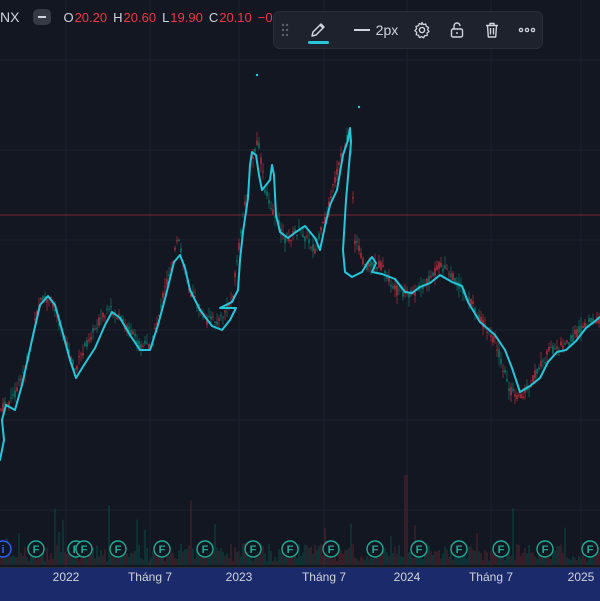 This screenshot has width=600, height=601. Describe the element at coordinates (318, 30) in the screenshot. I see `line-color-button` at that location.